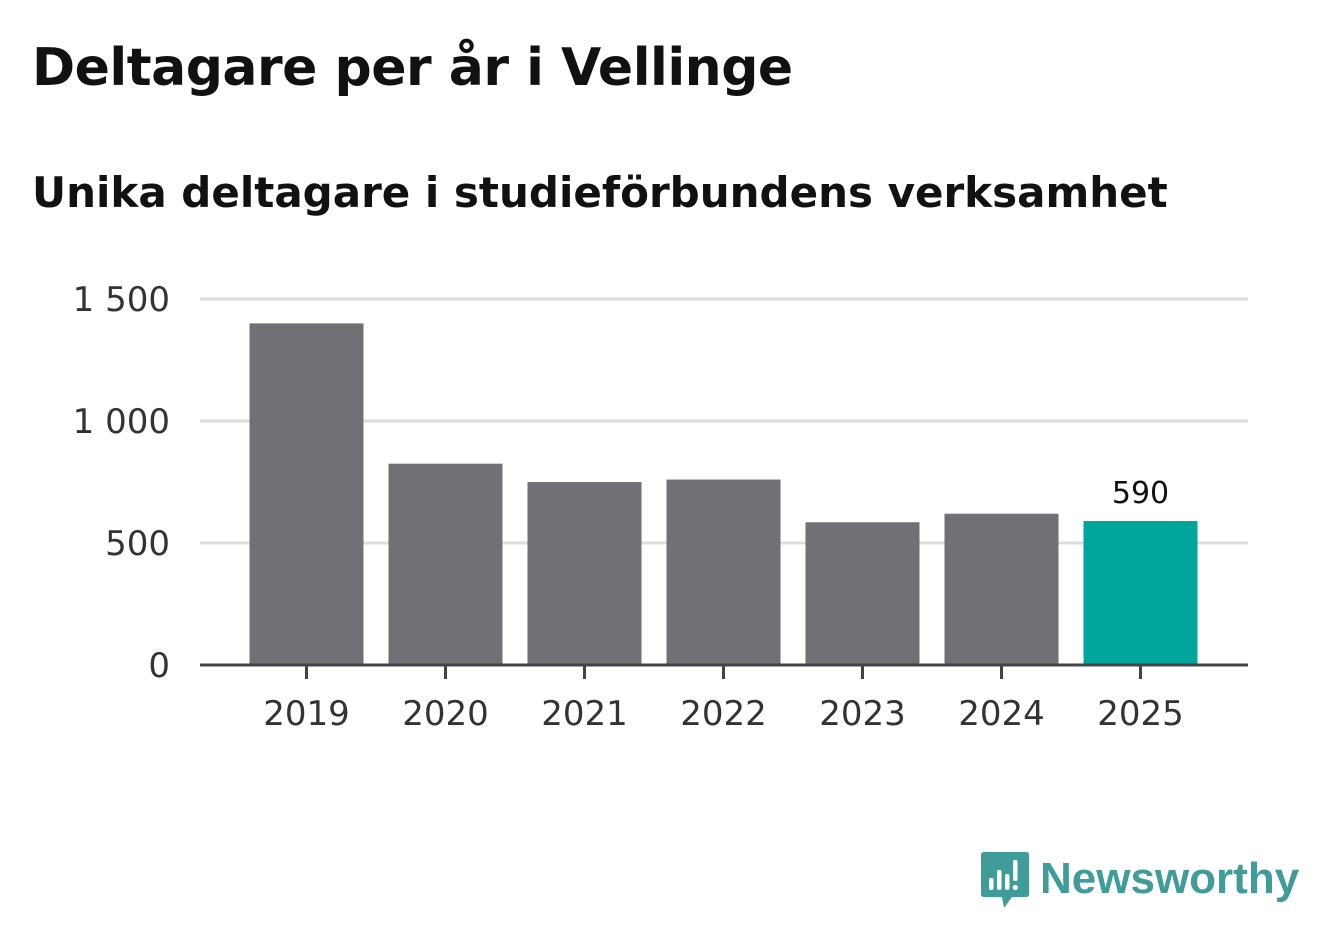 Image resolution: width=1322 pixels, height=939 pixels. What do you see at coordinates (159, 666) in the screenshot?
I see `y-tick-label: 0` at bounding box center [159, 666].